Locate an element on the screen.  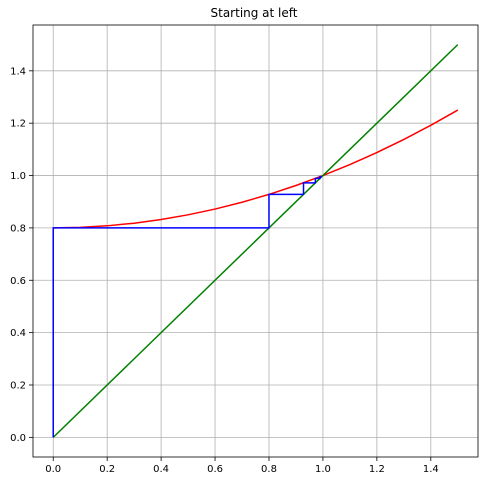
y-tick-label: 0.8 is located at coordinates (18, 228).